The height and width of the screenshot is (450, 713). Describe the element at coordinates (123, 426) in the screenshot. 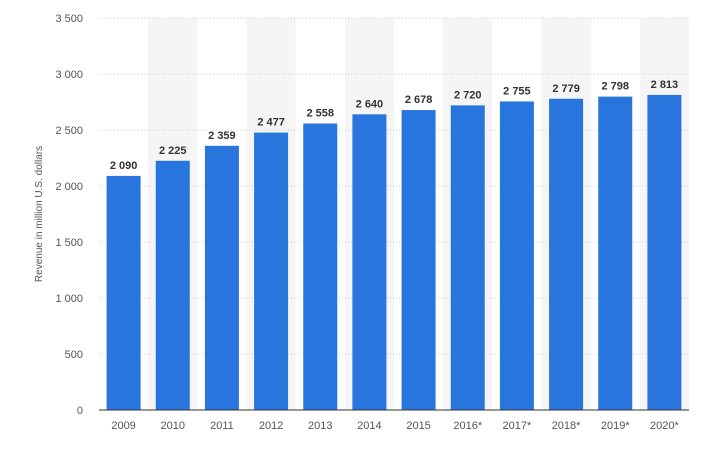

I see `x-tick-label: 2009` at that location.